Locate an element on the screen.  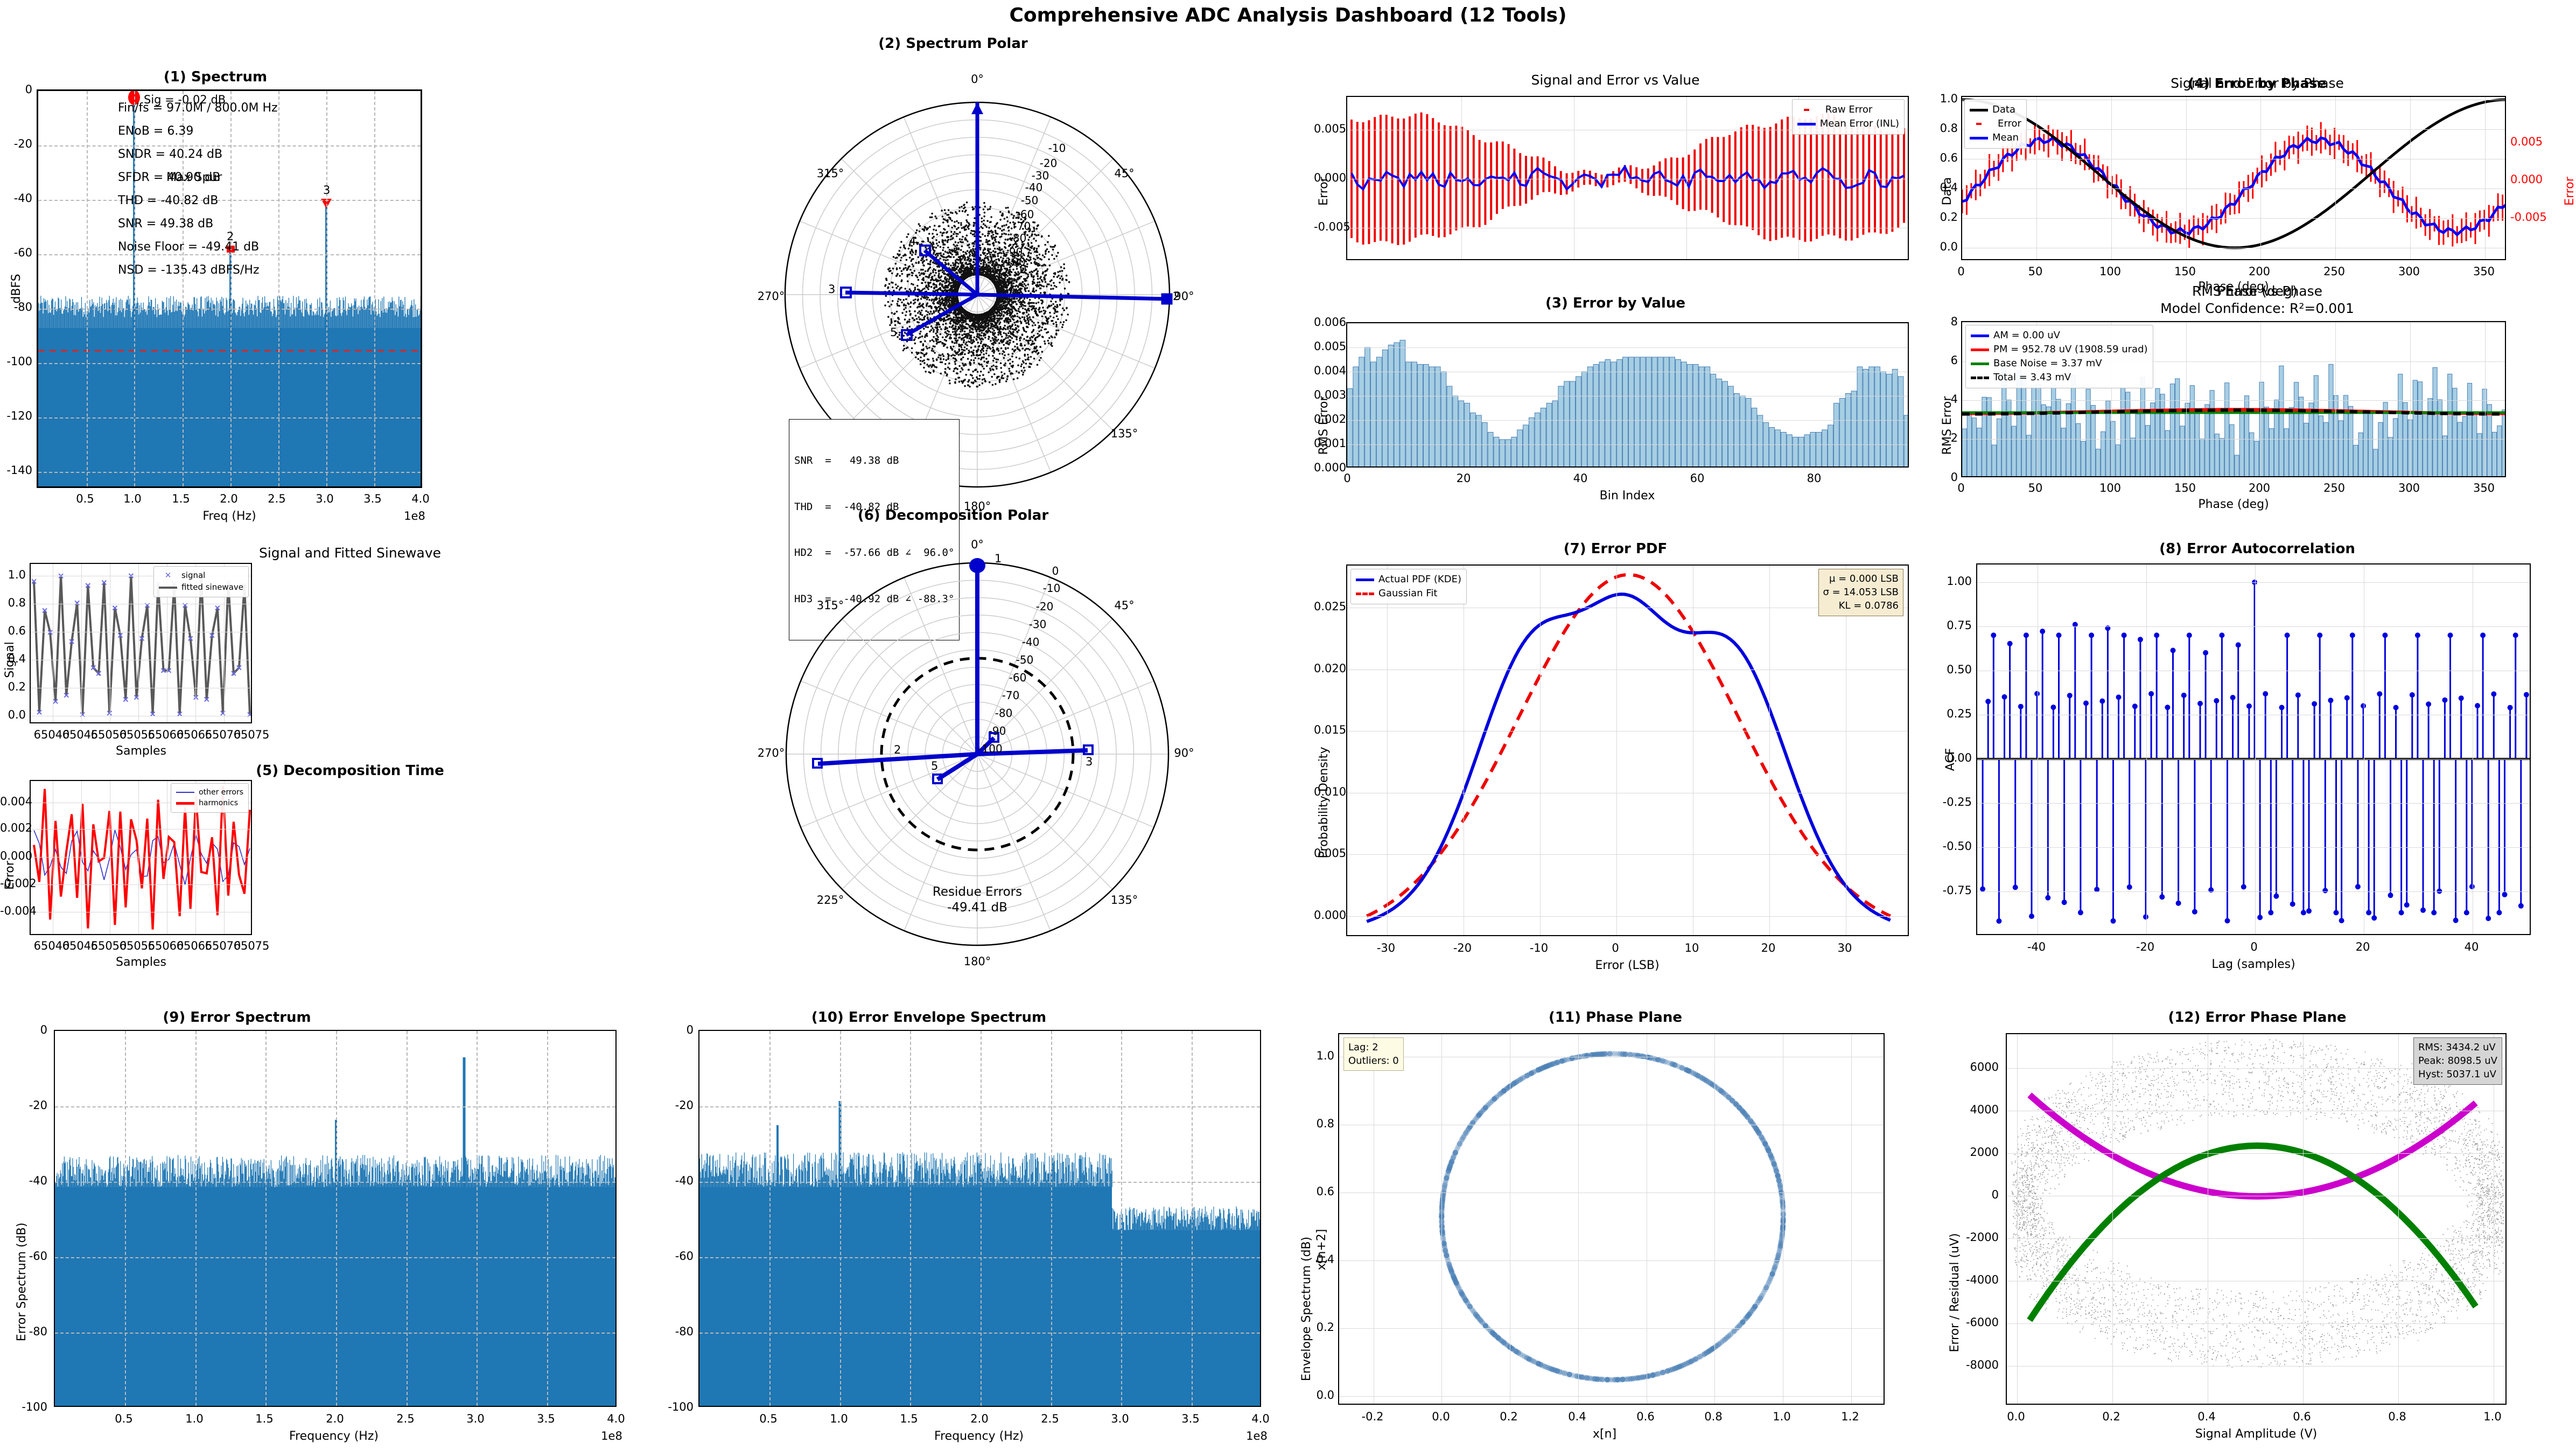
p1-xtick-0: 0.5 is located at coordinates (85, 498).